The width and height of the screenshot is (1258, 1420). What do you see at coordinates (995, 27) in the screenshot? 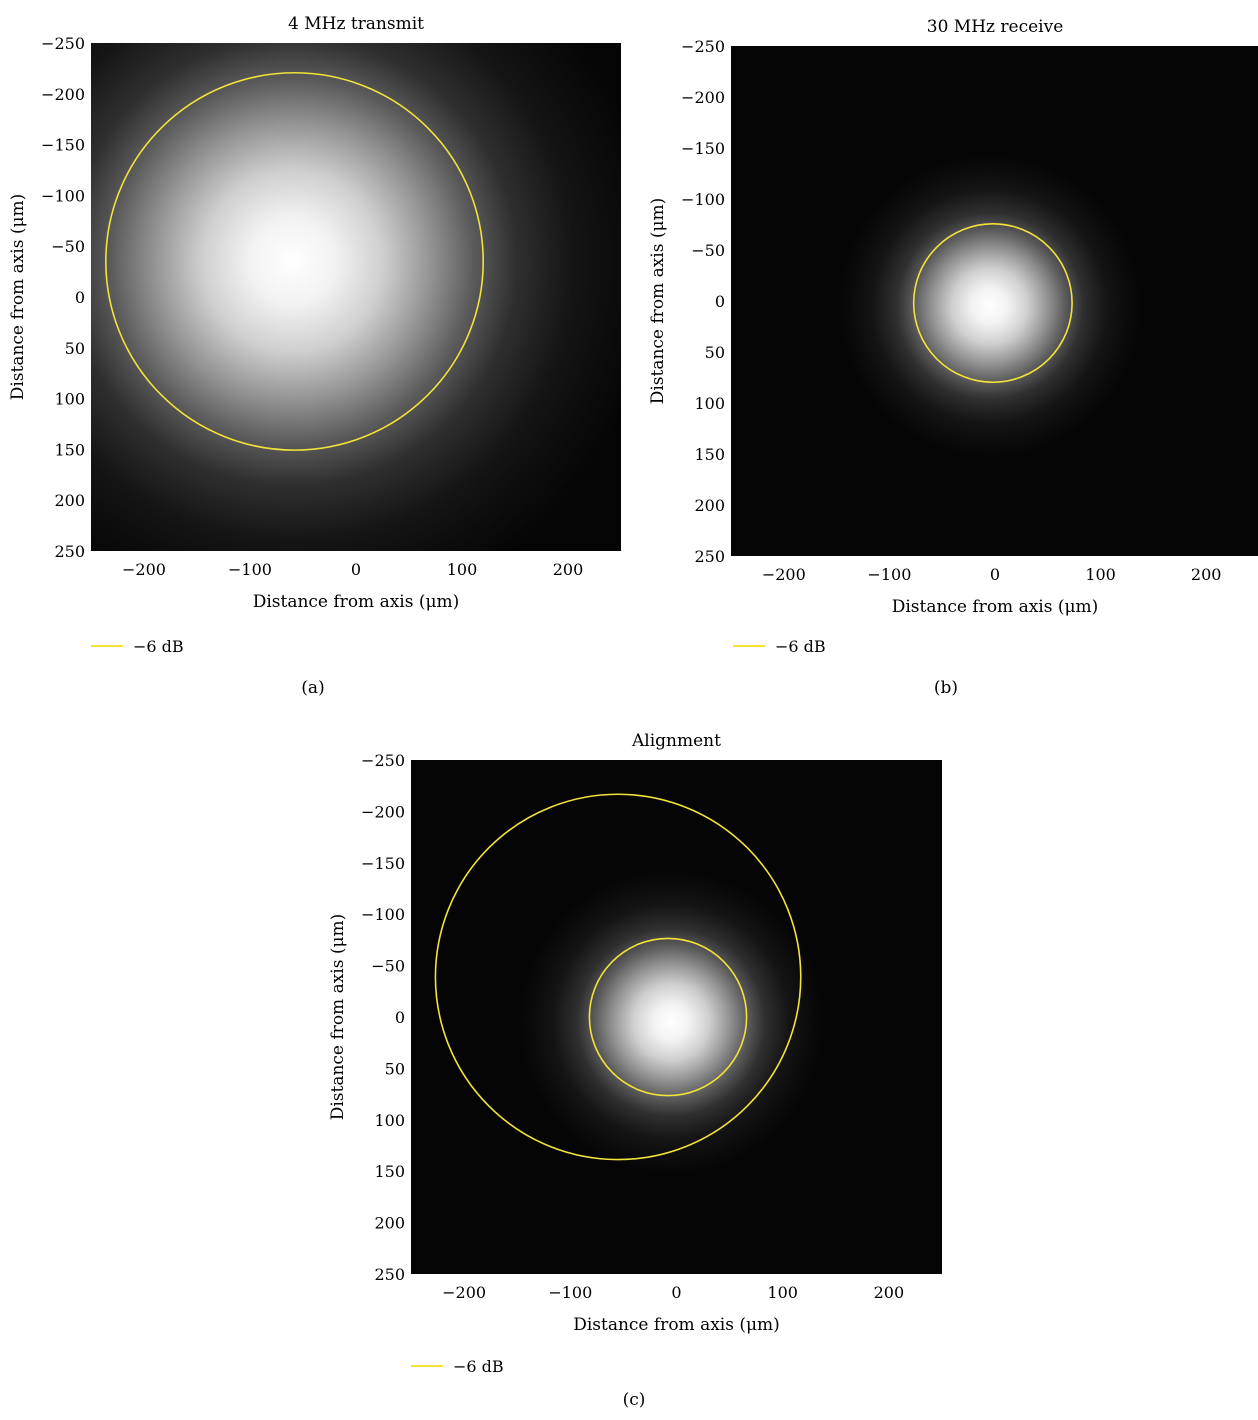
I see `chart-title: 30 MHz receive` at bounding box center [995, 27].